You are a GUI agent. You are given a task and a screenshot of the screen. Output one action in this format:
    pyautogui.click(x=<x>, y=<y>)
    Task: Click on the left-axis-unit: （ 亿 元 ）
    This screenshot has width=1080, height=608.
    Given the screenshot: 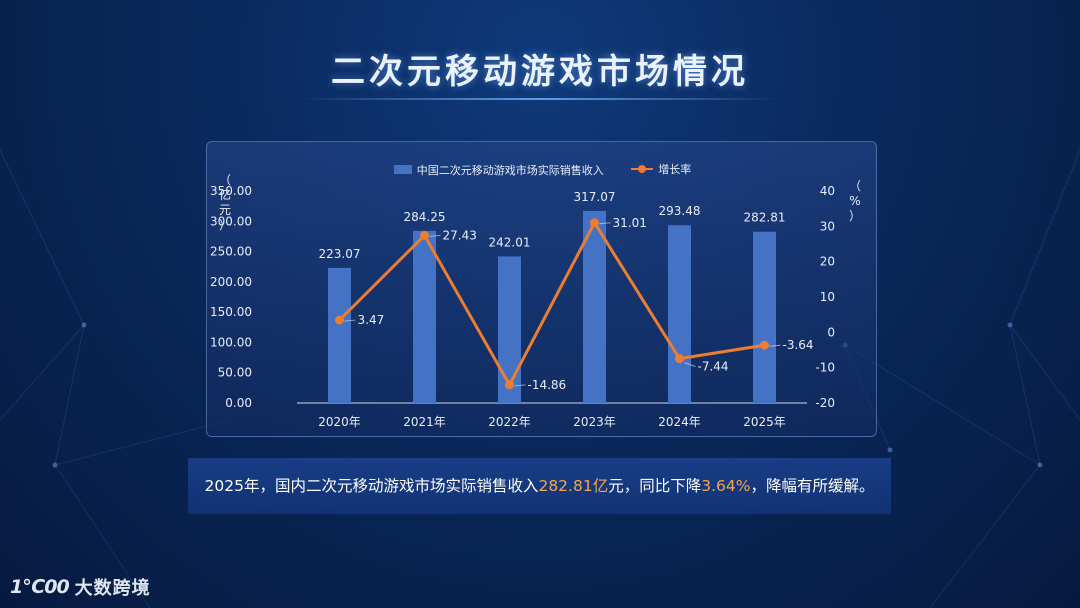 What is the action you would take?
    pyautogui.click(x=225, y=203)
    